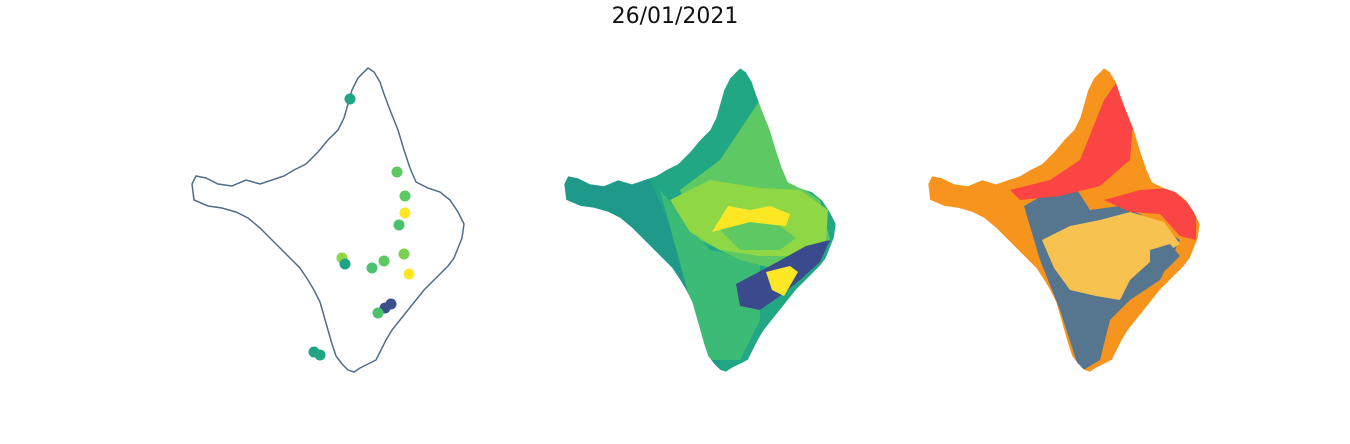 Image resolution: width=1350 pixels, height=444 pixels. I want to click on zone-highlight-south, so click(782, 281).